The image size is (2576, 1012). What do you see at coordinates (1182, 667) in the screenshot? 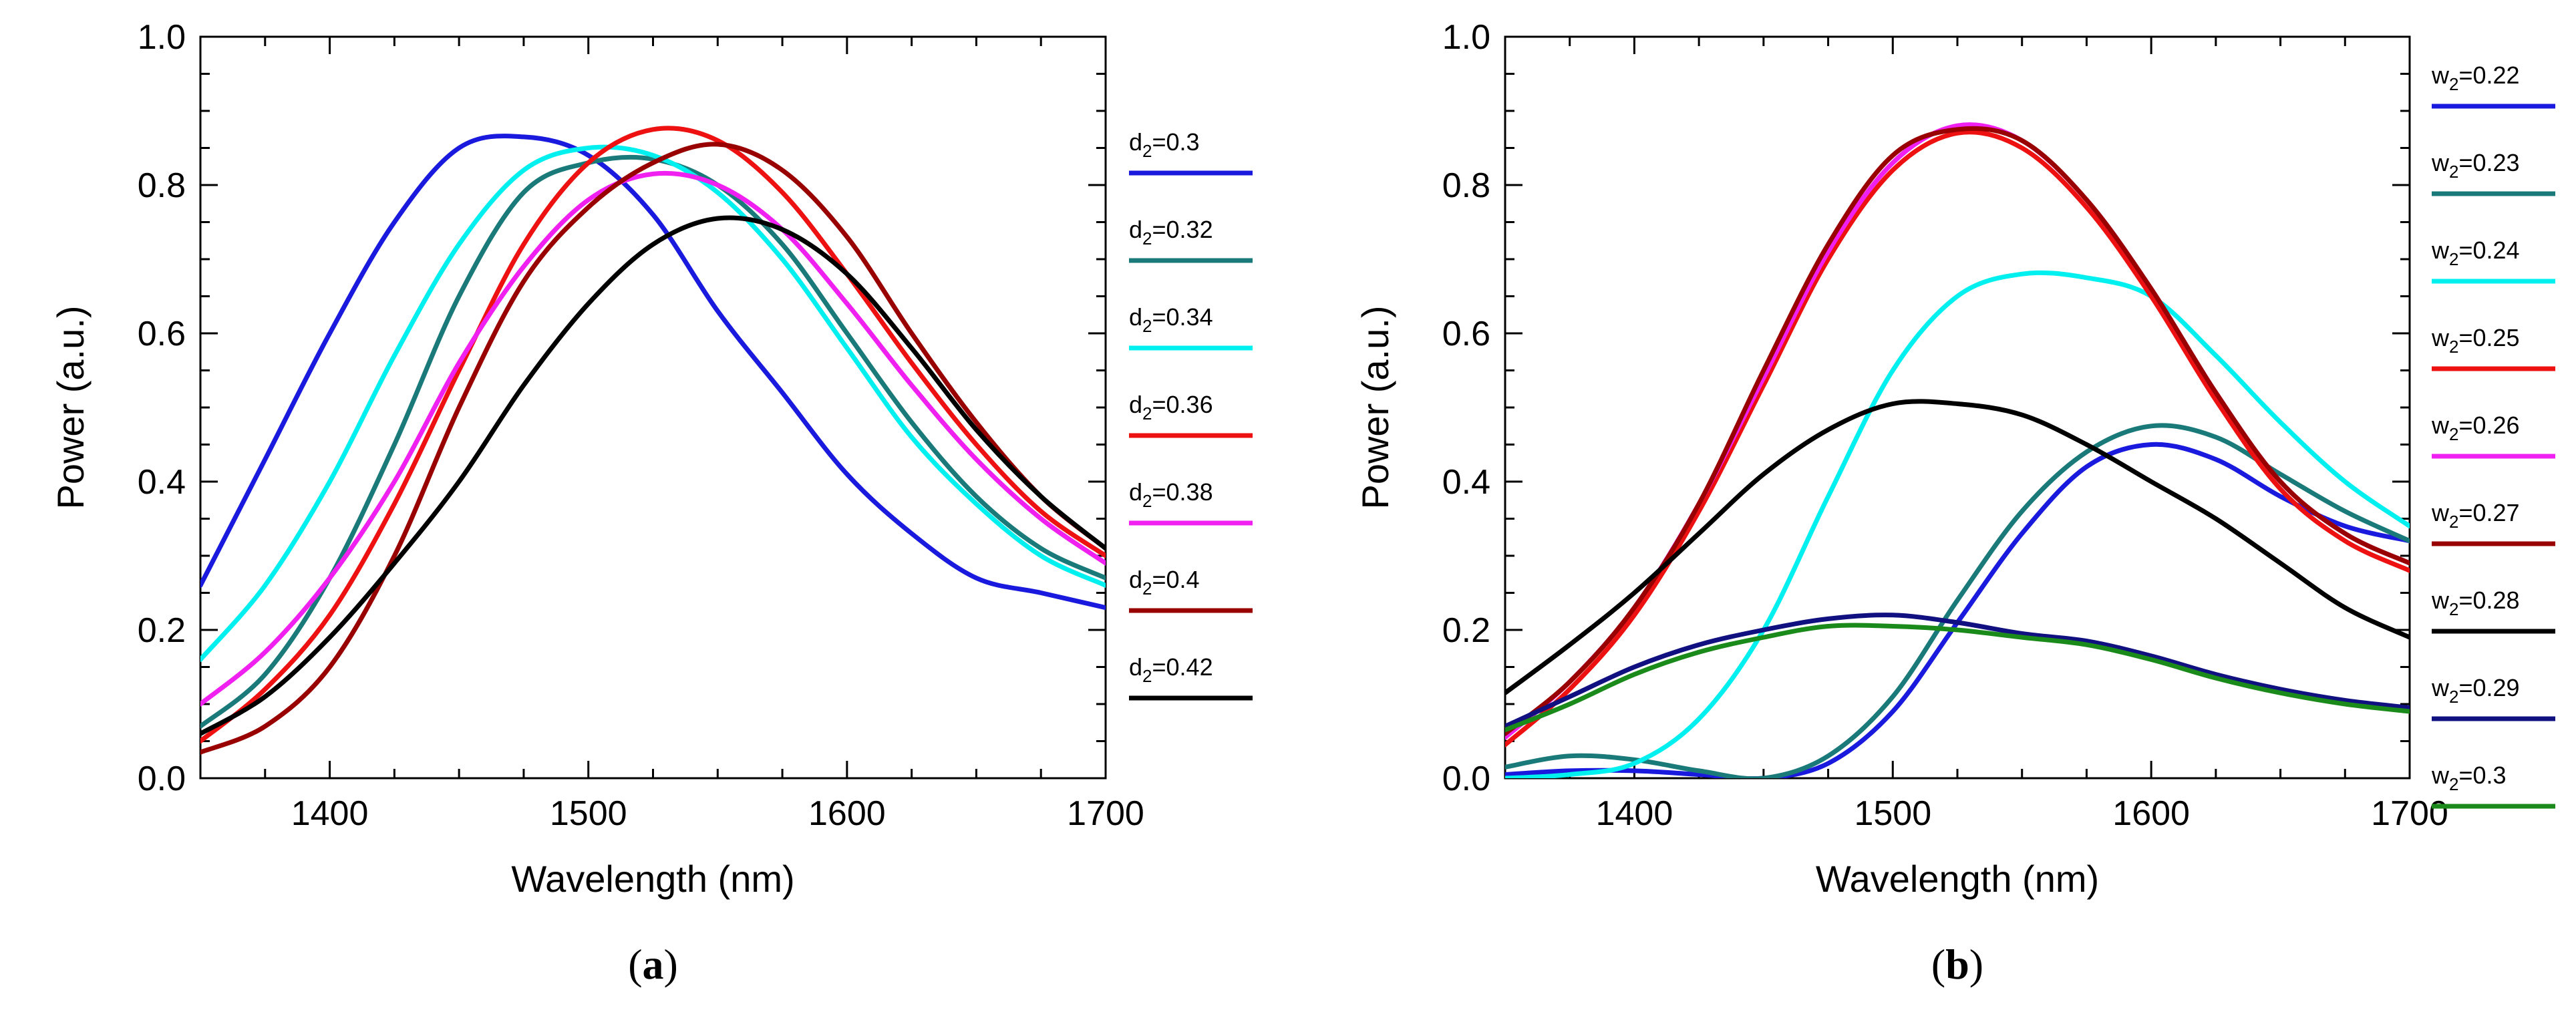
I see `legend-label-value: =0.42` at bounding box center [1182, 667].